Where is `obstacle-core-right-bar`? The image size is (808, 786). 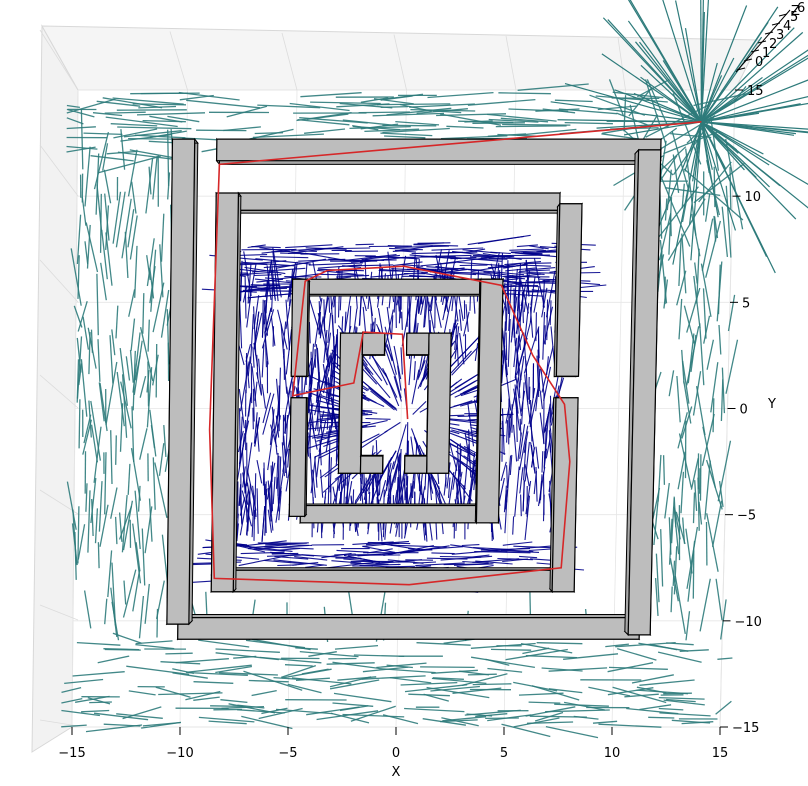
obstacle-core-right-bar is located at coordinates (439, 403).